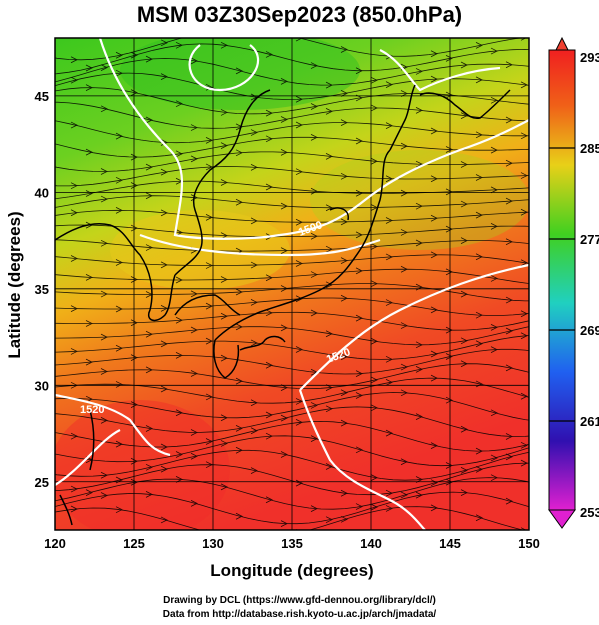 The width and height of the screenshot is (599, 625). I want to click on colorbar-label: 269, so click(589, 330).